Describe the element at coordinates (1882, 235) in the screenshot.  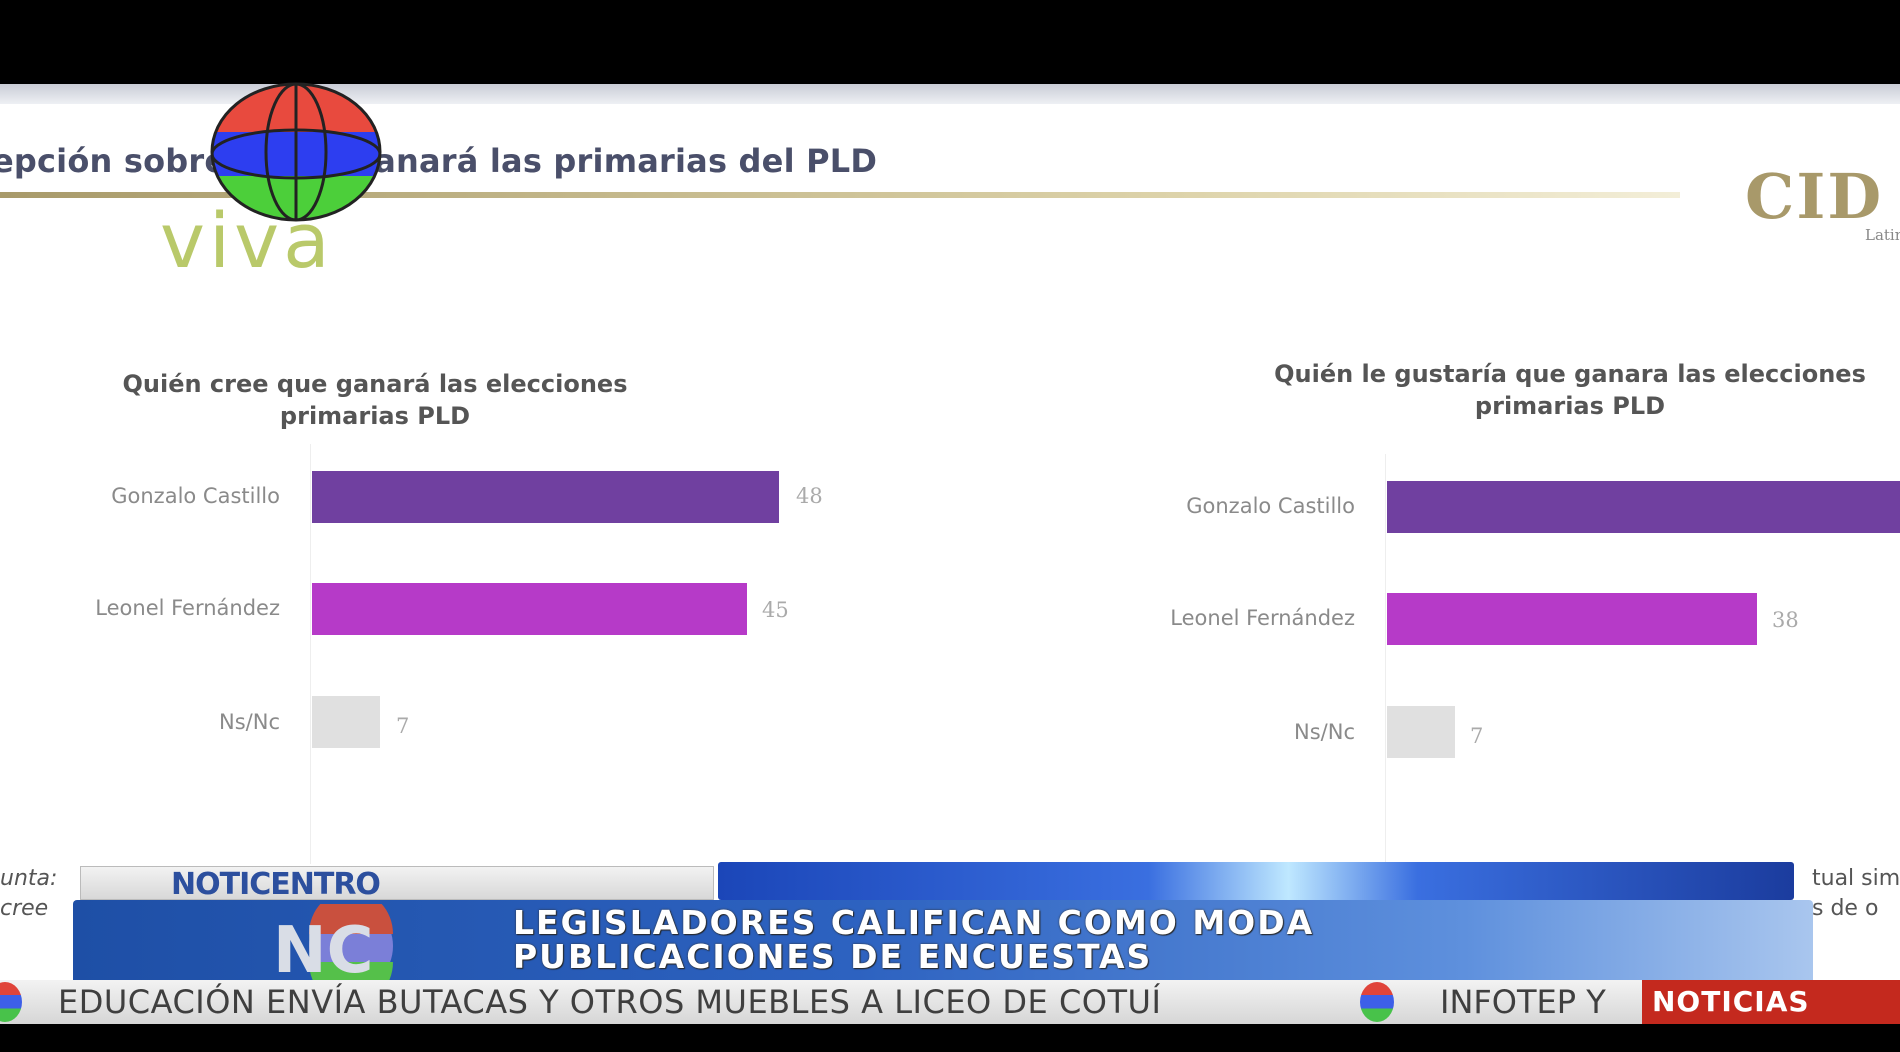
I see `cid-logo-subtitle: Latino` at that location.